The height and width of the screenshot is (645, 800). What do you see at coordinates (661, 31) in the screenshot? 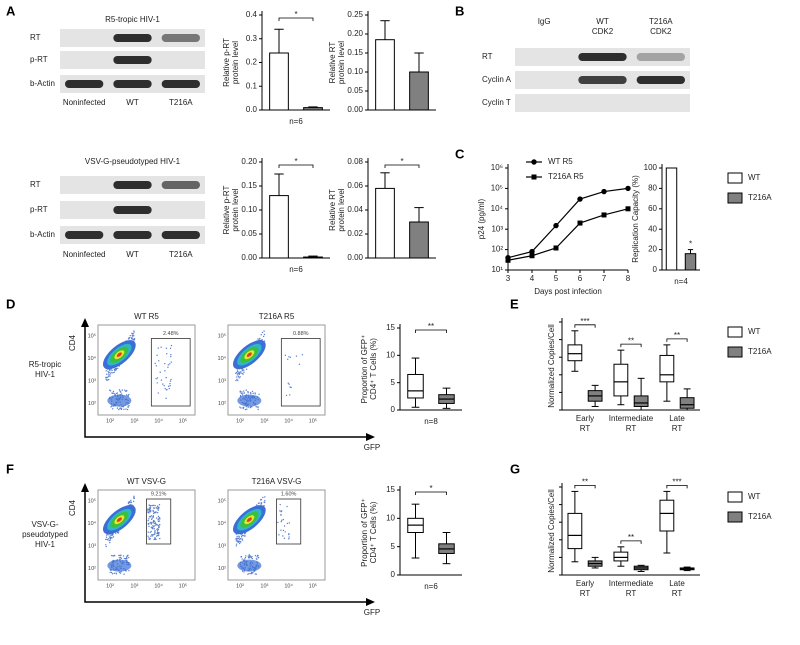
I see `blot-lane-label: CDK2` at bounding box center [661, 31].